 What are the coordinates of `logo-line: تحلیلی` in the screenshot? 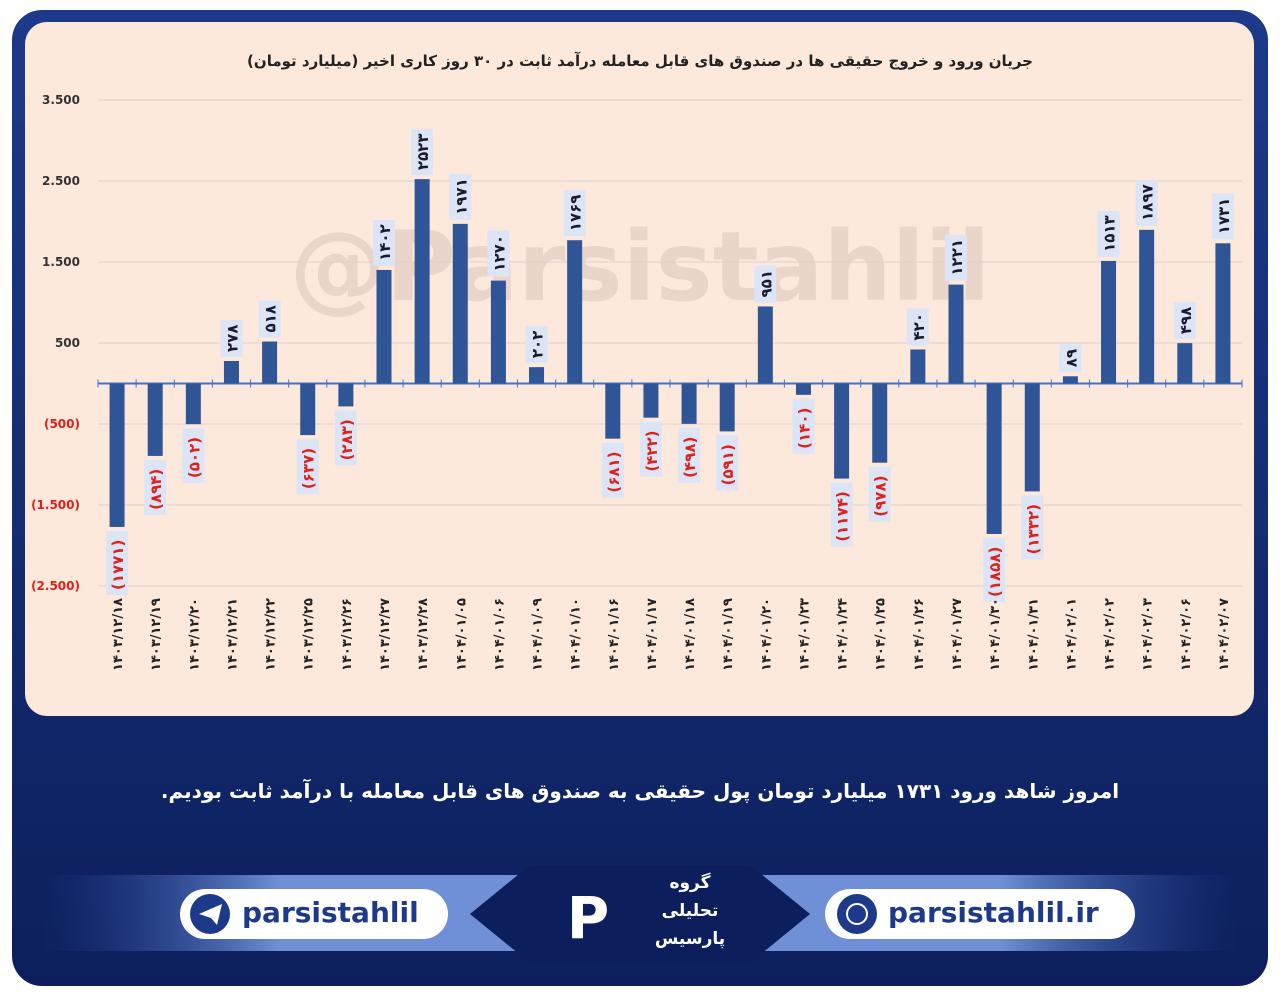 It's located at (690, 911).